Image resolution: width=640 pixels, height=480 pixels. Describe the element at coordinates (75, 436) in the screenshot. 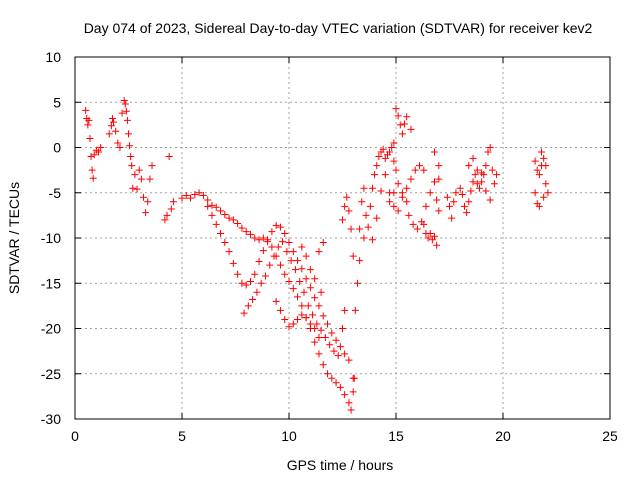

I see `x-tick-label: 0` at that location.